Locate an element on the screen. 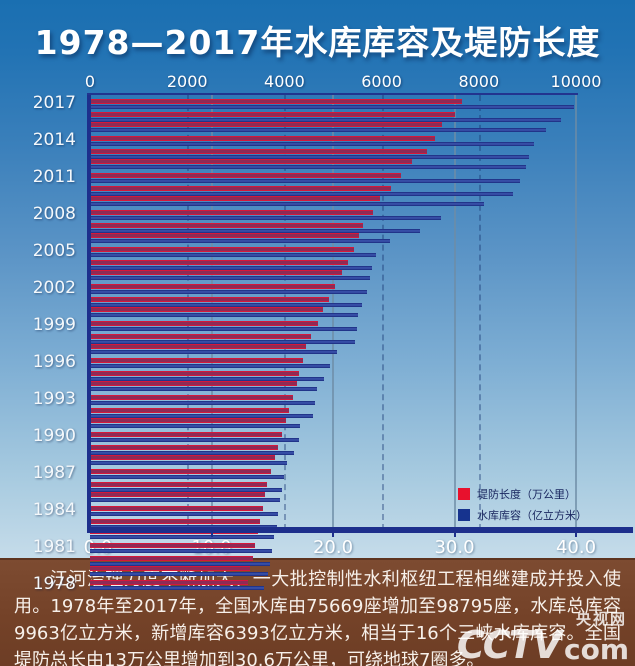 The height and width of the screenshot is (666, 635). top-axis-line is located at coordinates (332, 94).